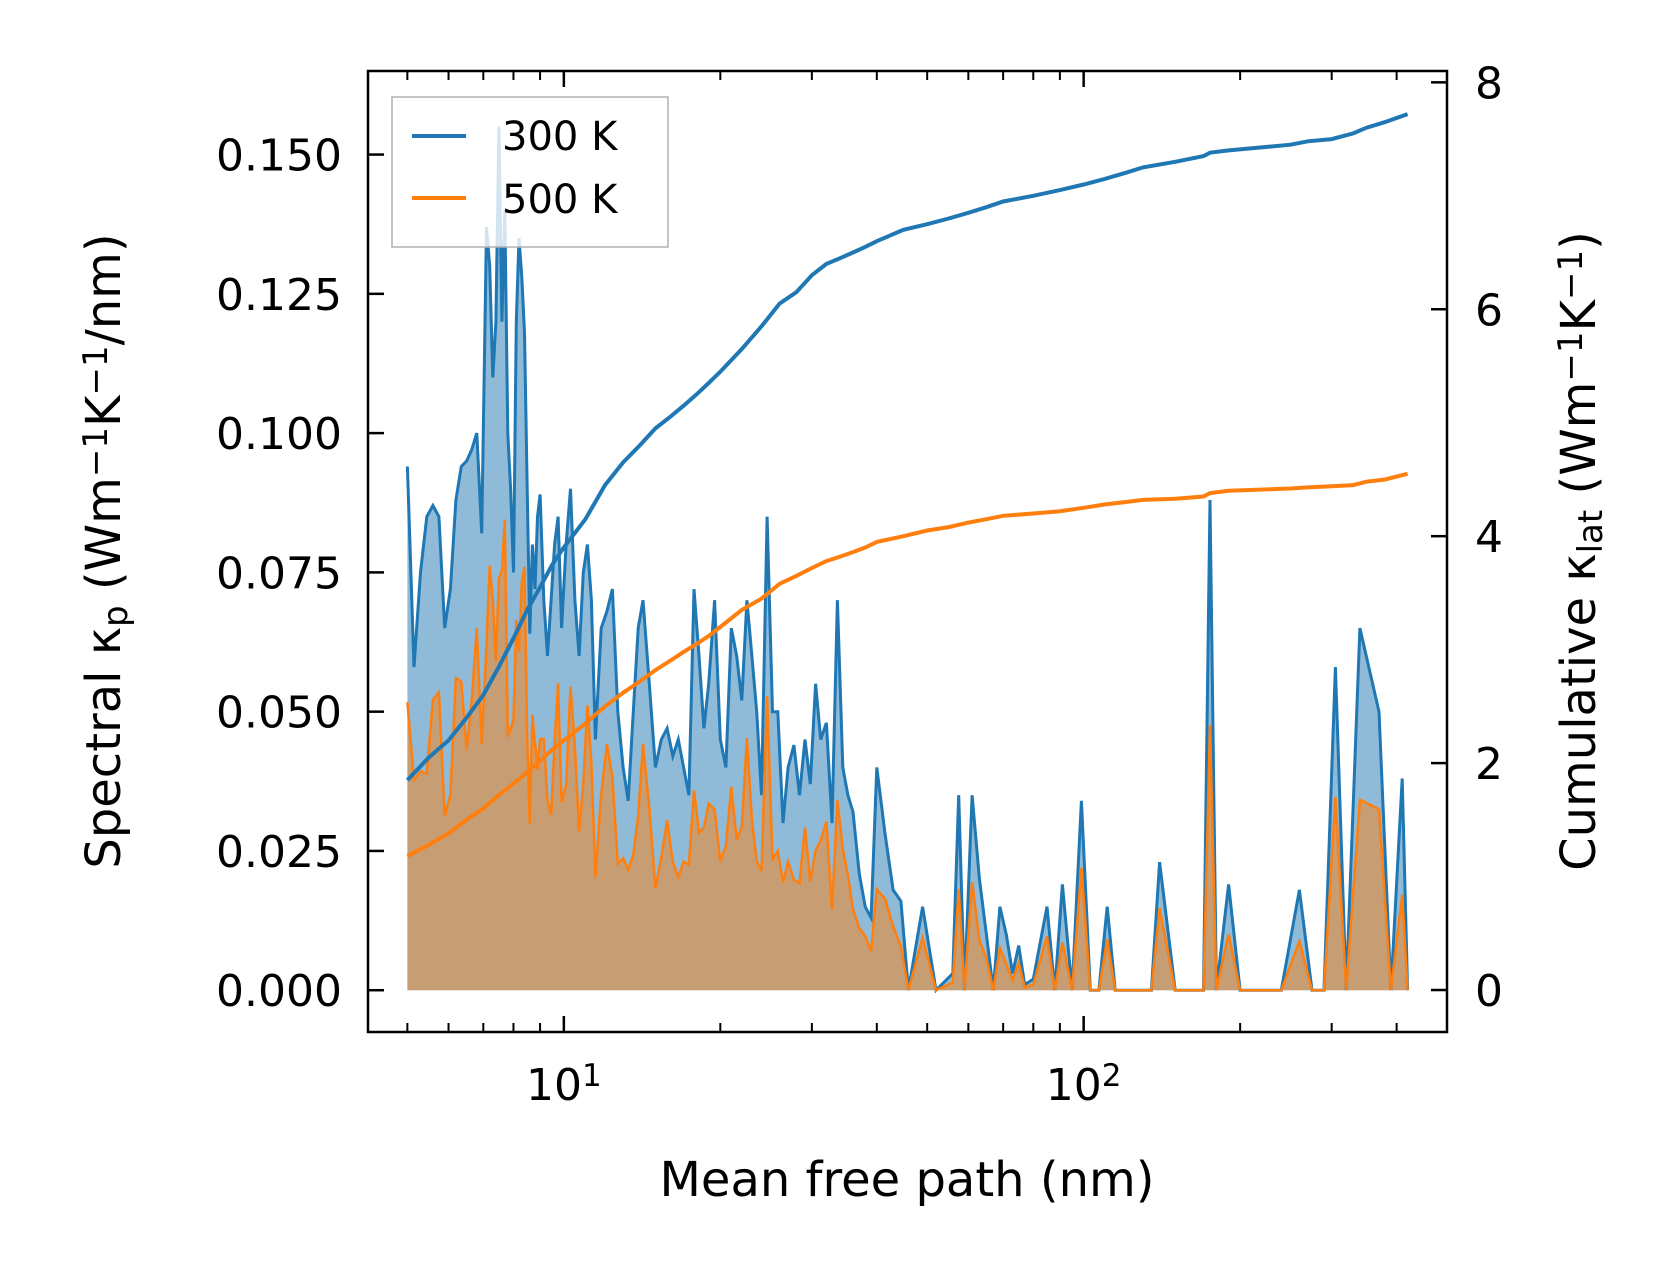  I want to click on x-tick-label: 10¹, so click(564, 1084).